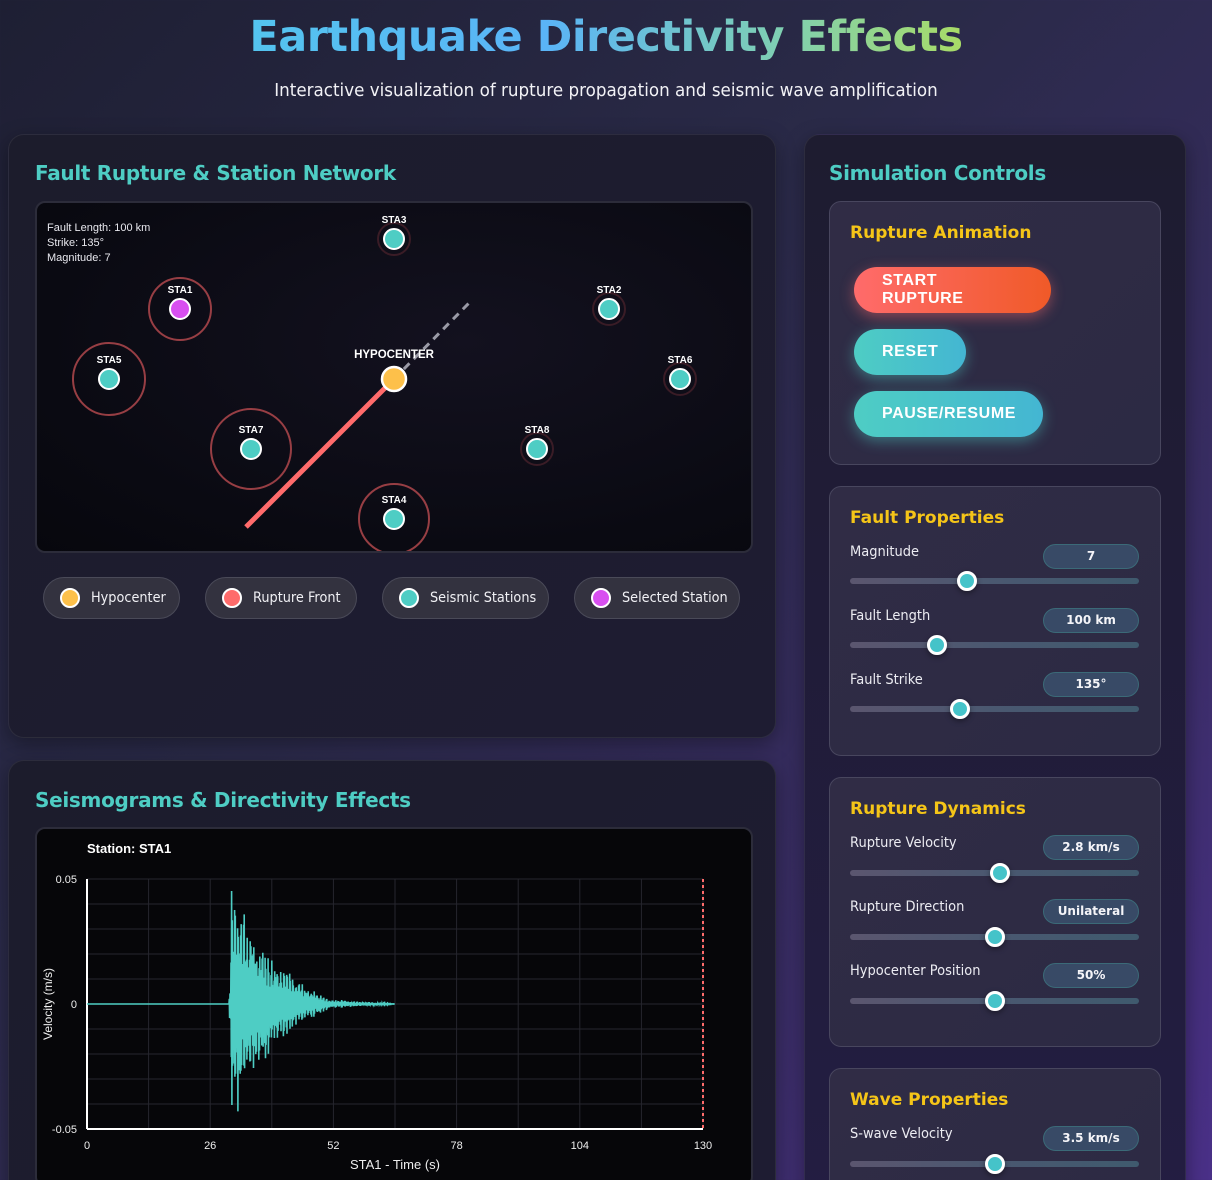  I want to click on fault-length-value: 100 km, so click(1091, 620).